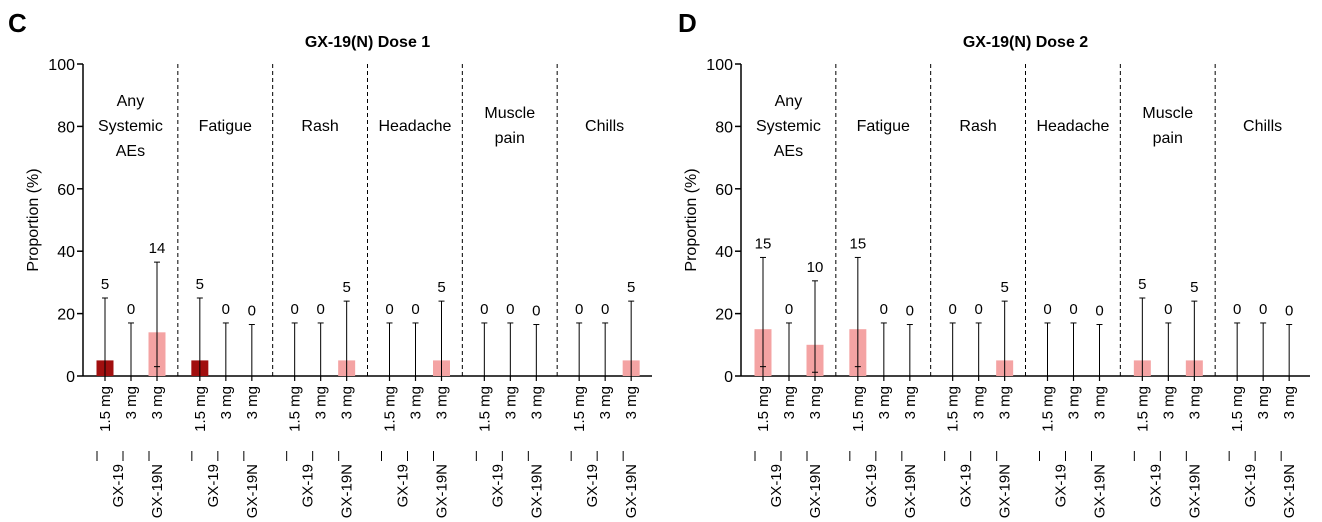  What do you see at coordinates (509, 126) in the screenshot?
I see `category-label: Muscle pain` at bounding box center [509, 126].